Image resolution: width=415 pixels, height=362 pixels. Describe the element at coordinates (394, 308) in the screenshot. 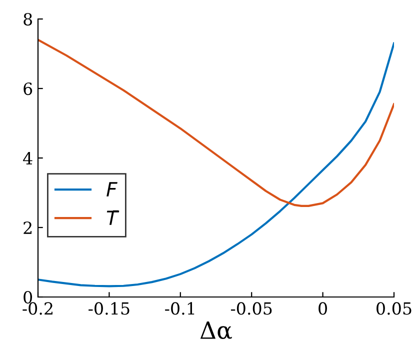

I see `x-tick-label: 0.05` at that location.